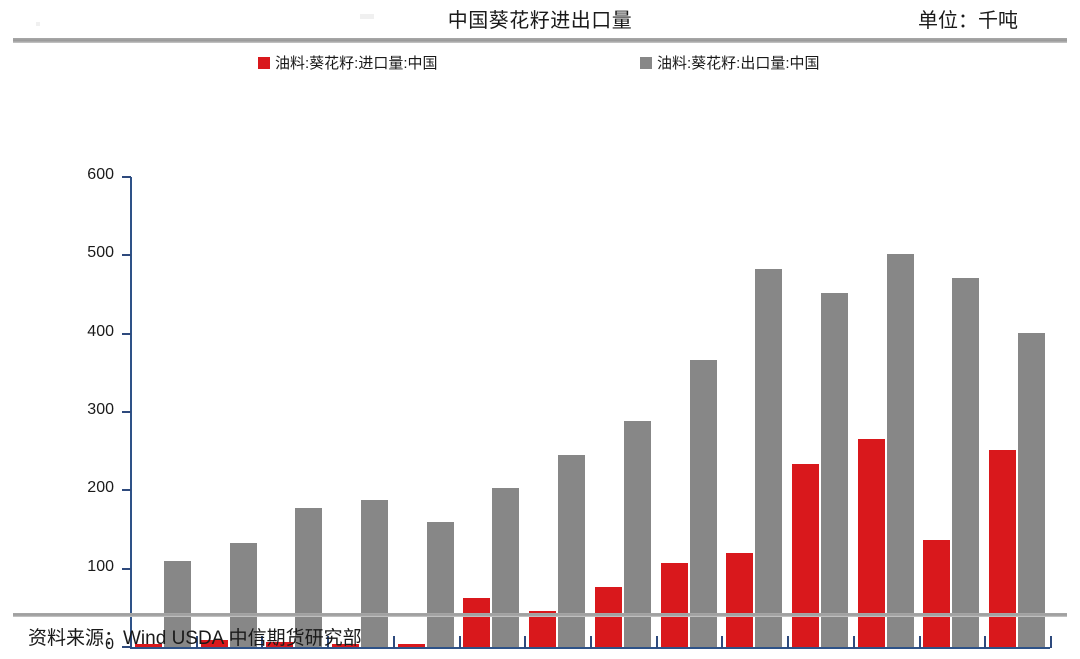 This screenshot has width=1080, height=659. What do you see at coordinates (367, 16) in the screenshot?
I see `scan-artifact-mid` at bounding box center [367, 16].